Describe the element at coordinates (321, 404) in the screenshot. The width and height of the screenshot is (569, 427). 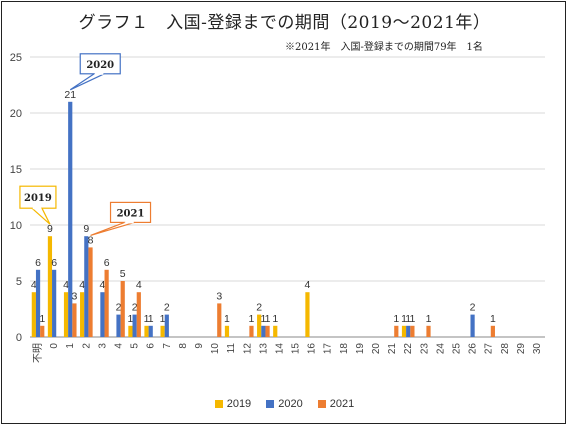
I see `legend-swatch-2021` at that location.